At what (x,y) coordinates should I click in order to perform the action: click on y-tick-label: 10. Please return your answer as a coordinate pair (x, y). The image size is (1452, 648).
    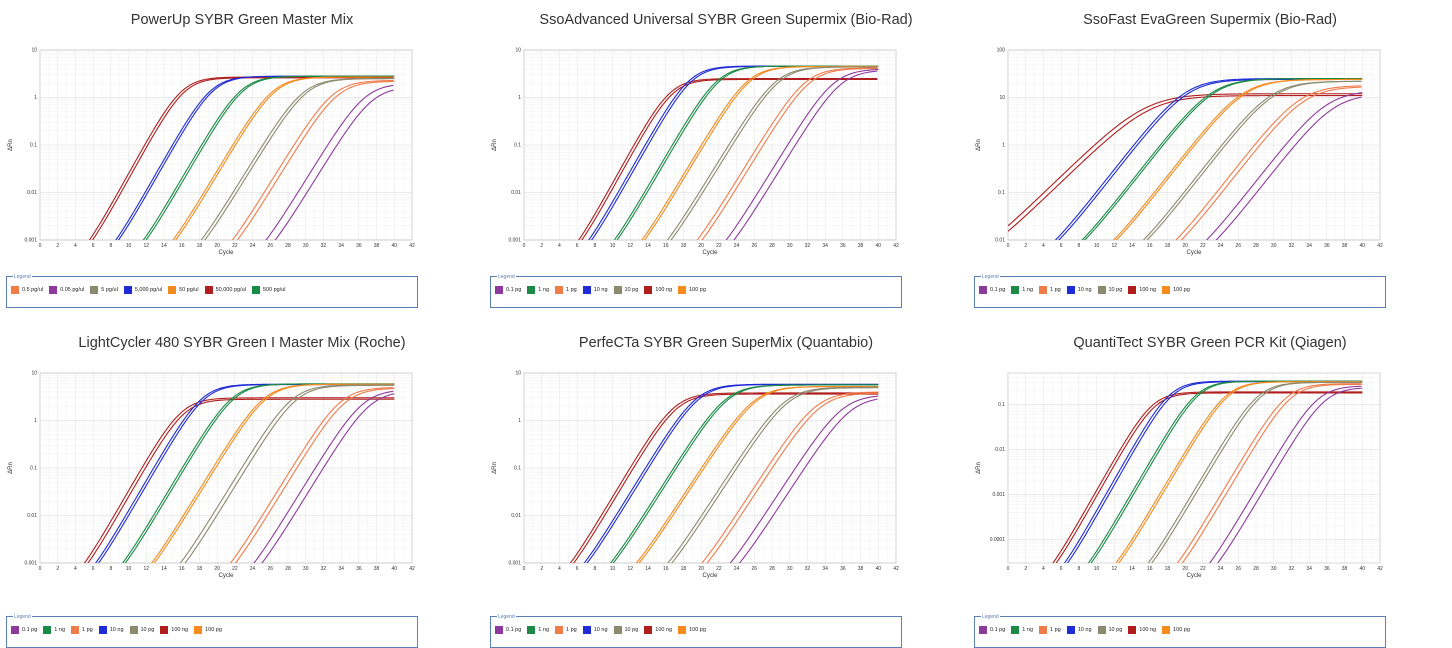
    Looking at the image, I should click on (518, 51).